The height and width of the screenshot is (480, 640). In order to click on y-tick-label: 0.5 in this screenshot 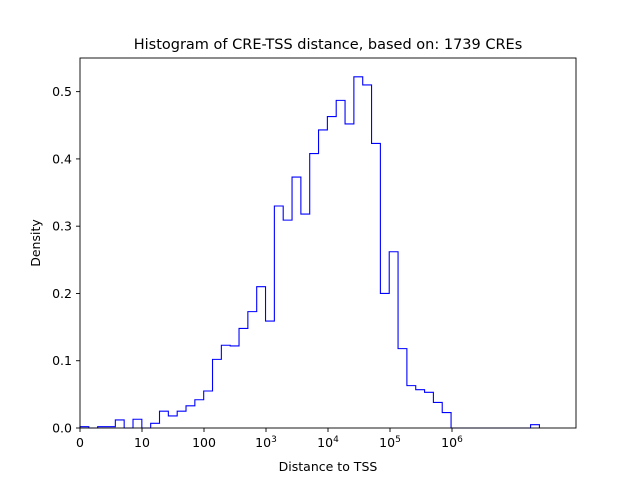, I will do `click(62, 91)`.